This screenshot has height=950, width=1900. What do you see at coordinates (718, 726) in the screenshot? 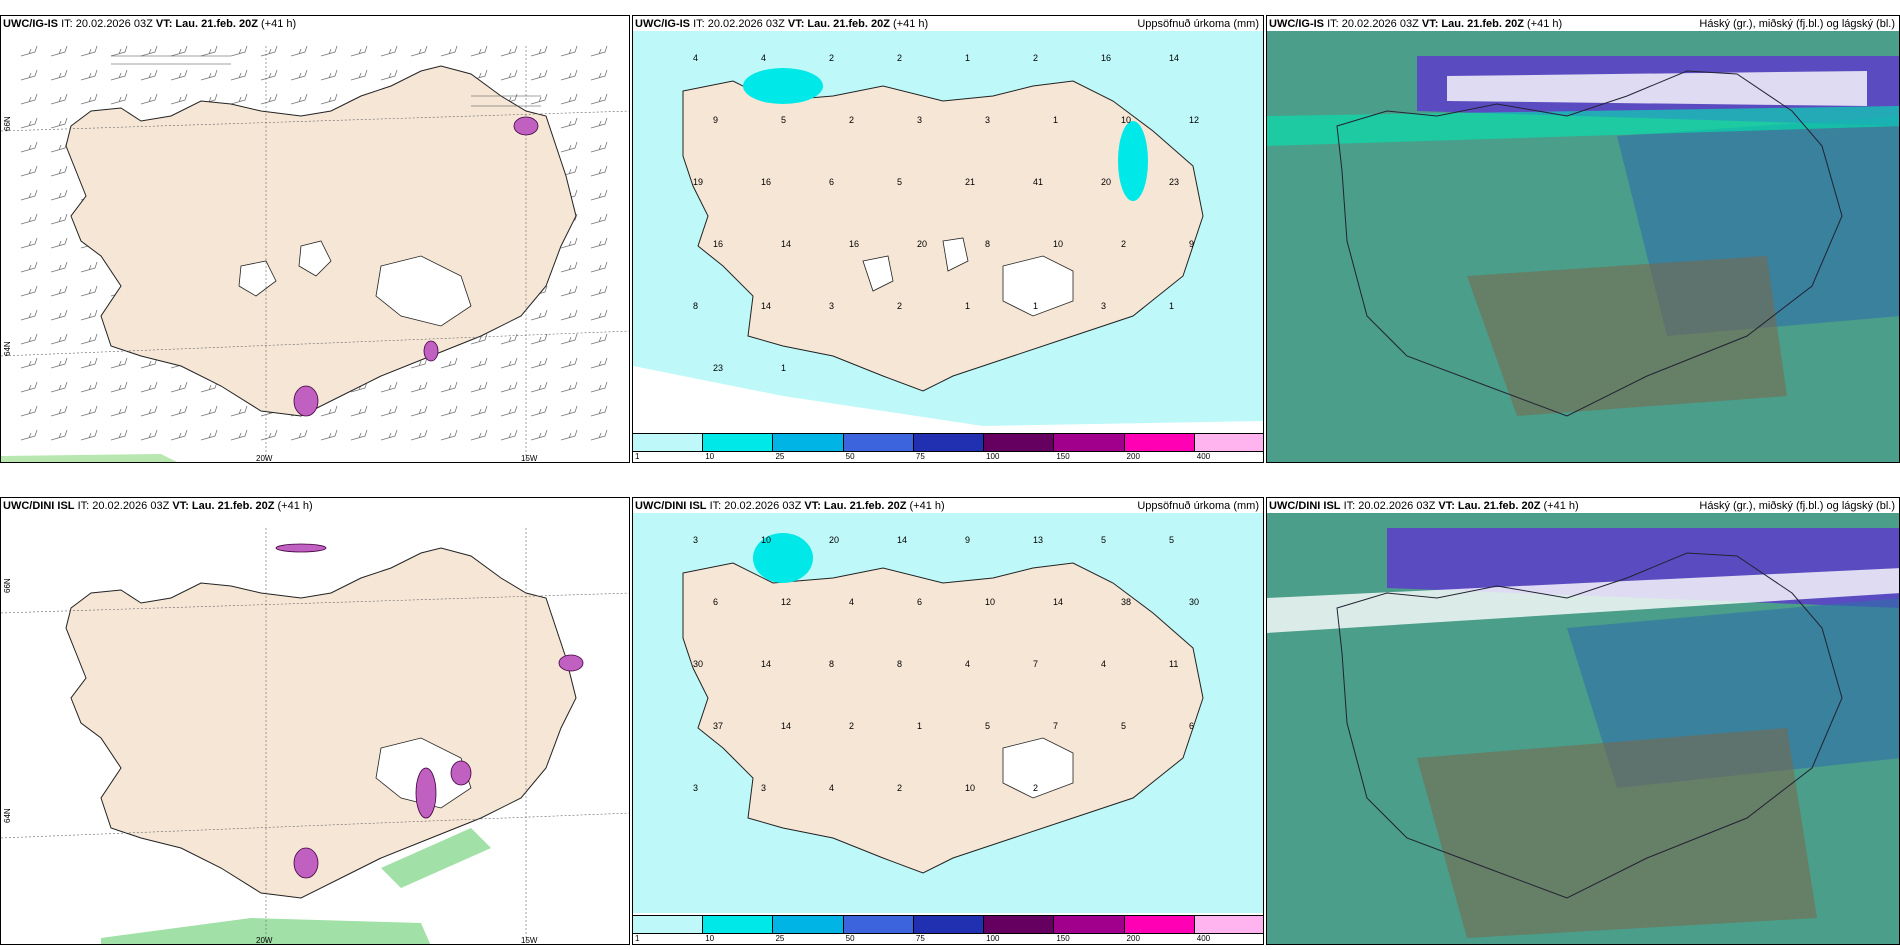
I see `precip-value: 37` at bounding box center [718, 726].